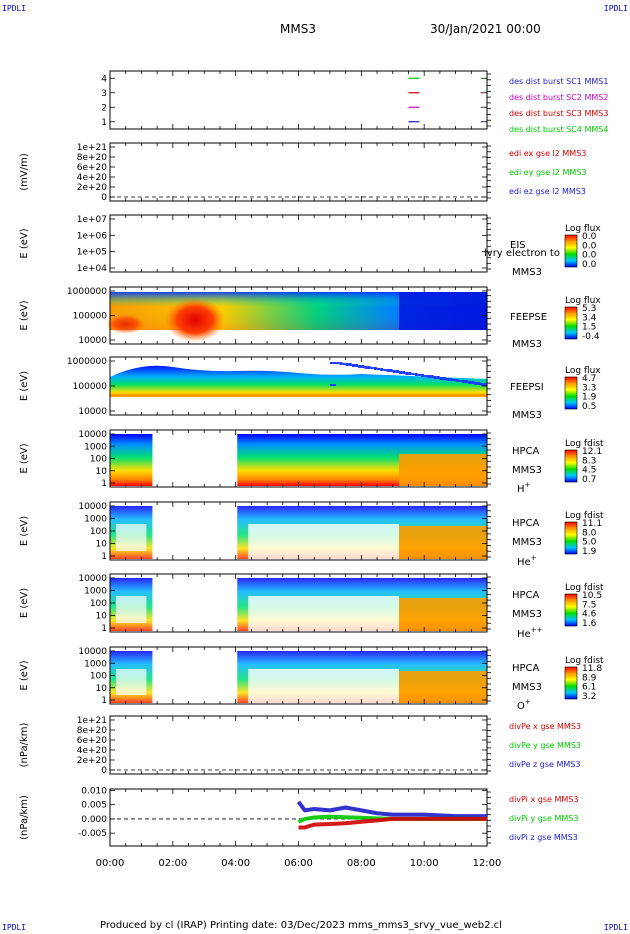 The image size is (630, 934). Describe the element at coordinates (92, 236) in the screenshot. I see `y-tick-label: 1e+06` at that location.